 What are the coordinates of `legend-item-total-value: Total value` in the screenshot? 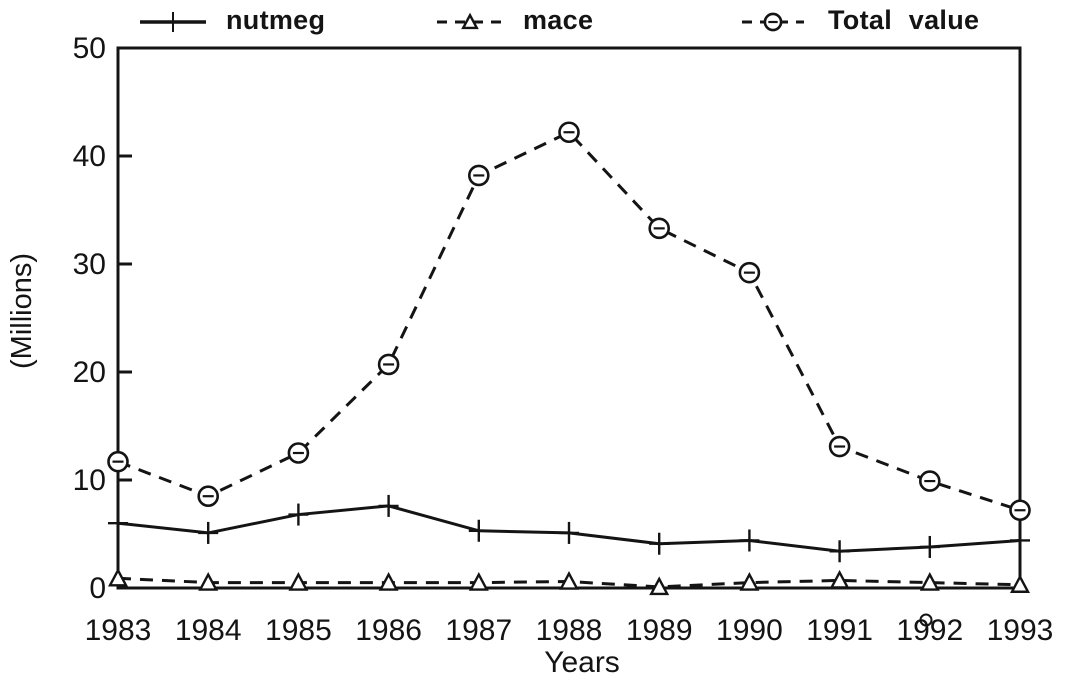 It's located at (859, 20).